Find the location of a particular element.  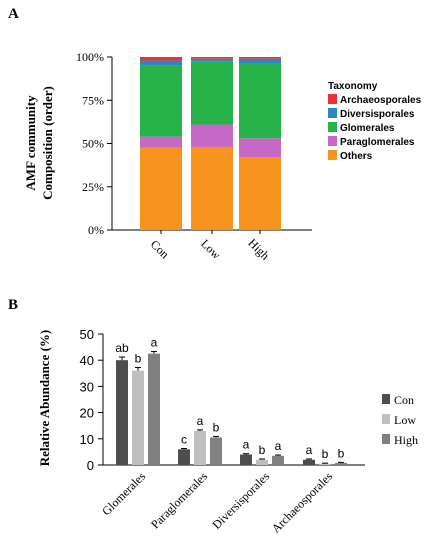

bar-a-con-glomerales is located at coordinates (161, 101).